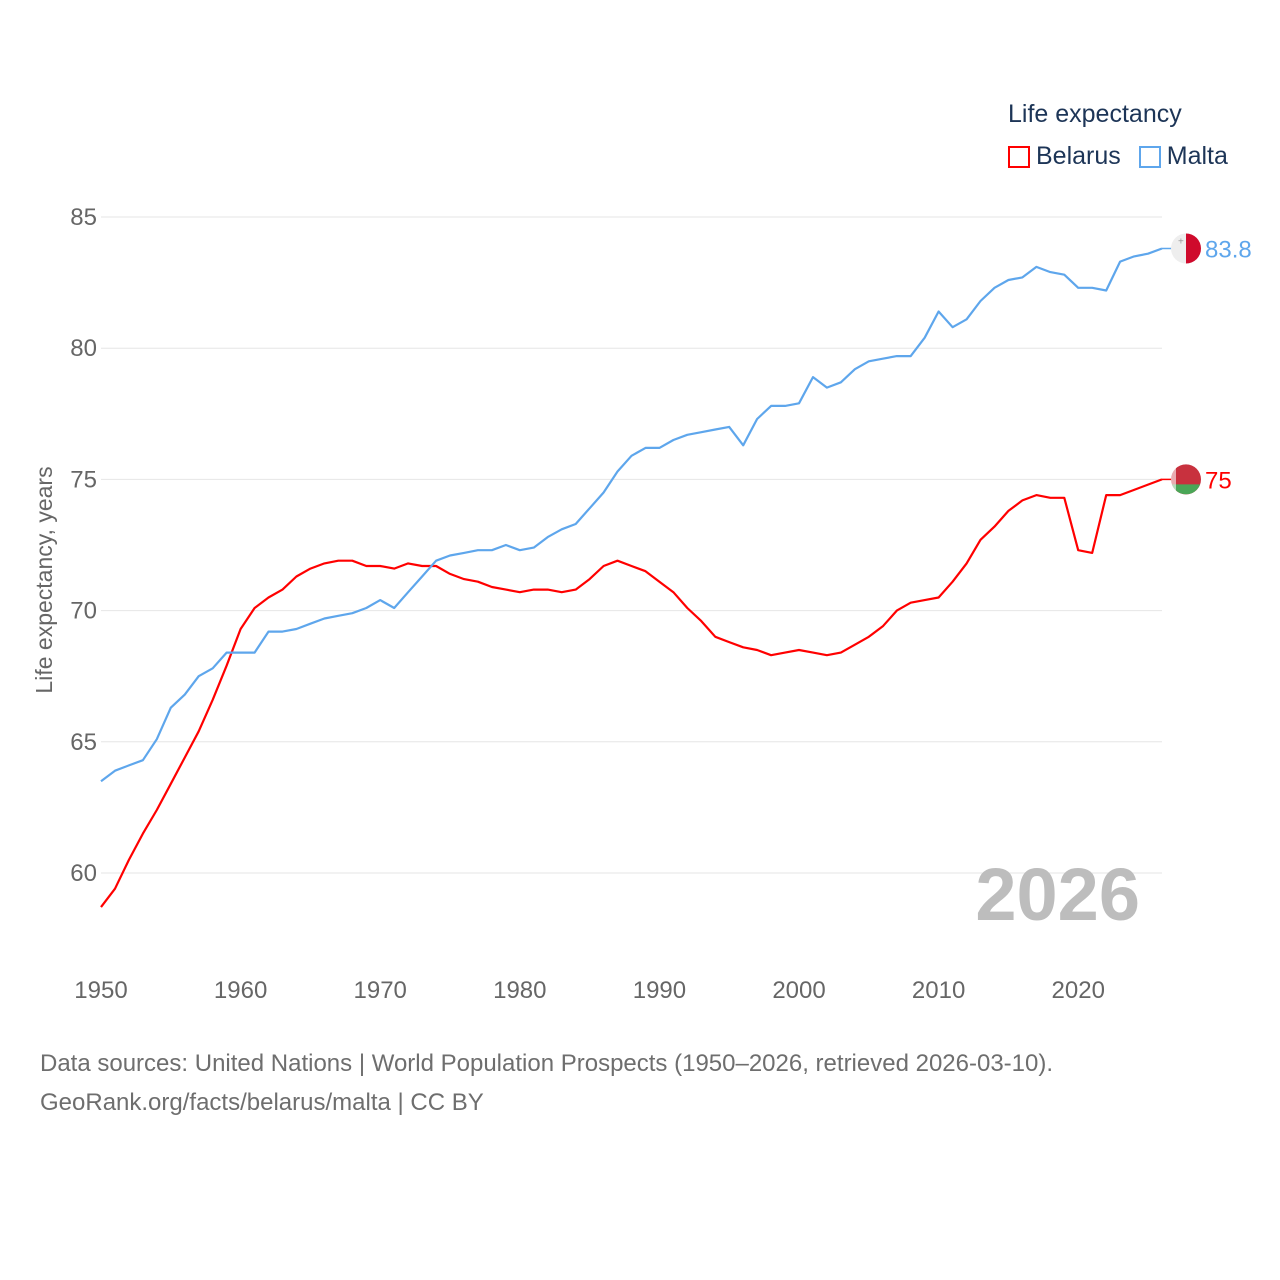 The height and width of the screenshot is (1280, 1280). Describe the element at coordinates (83, 479) in the screenshot. I see `y-tick-label: 75` at that location.